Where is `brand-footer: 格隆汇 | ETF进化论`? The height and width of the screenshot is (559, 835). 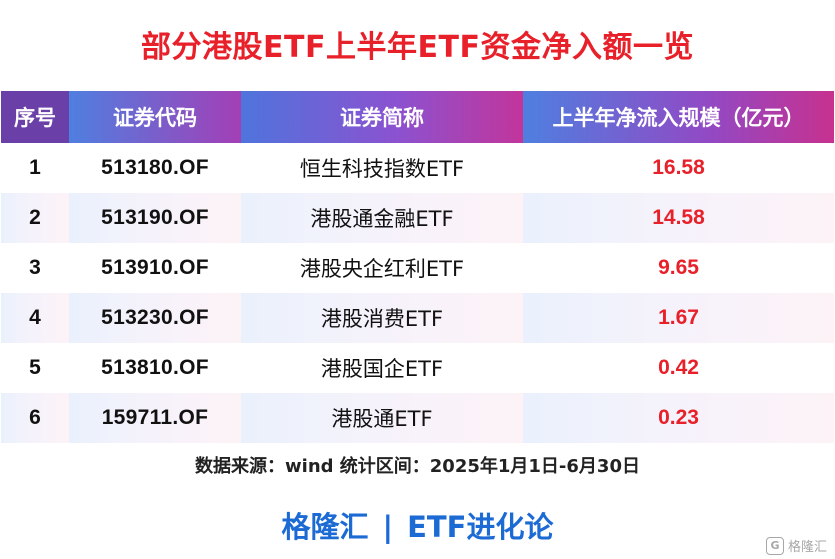 brand-footer: 格隆汇 | ETF进化论 is located at coordinates (417, 525).